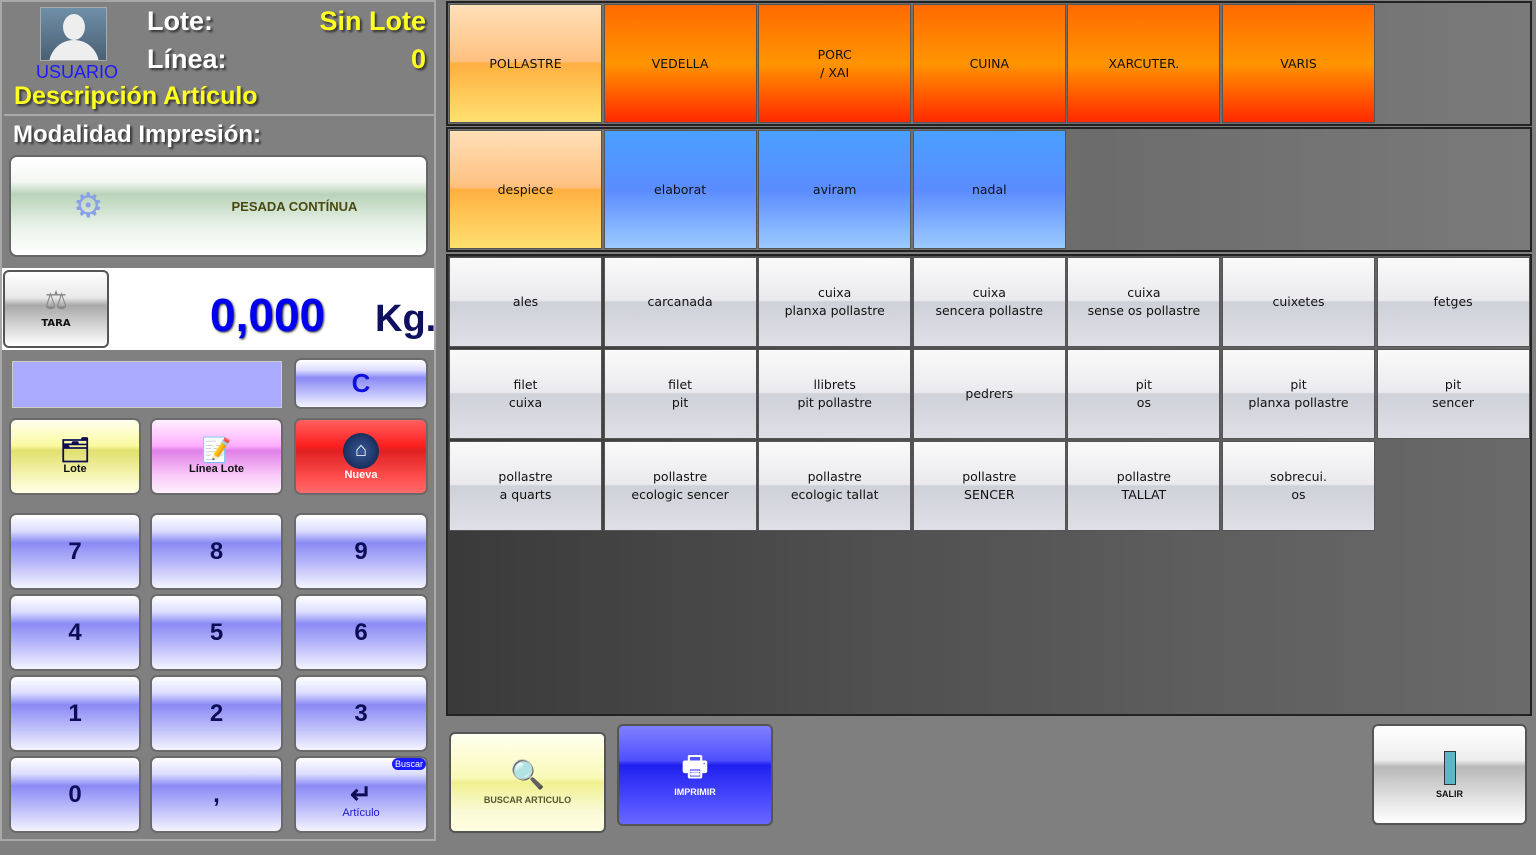  I want to click on digit-key-comma: ,, so click(216, 794).